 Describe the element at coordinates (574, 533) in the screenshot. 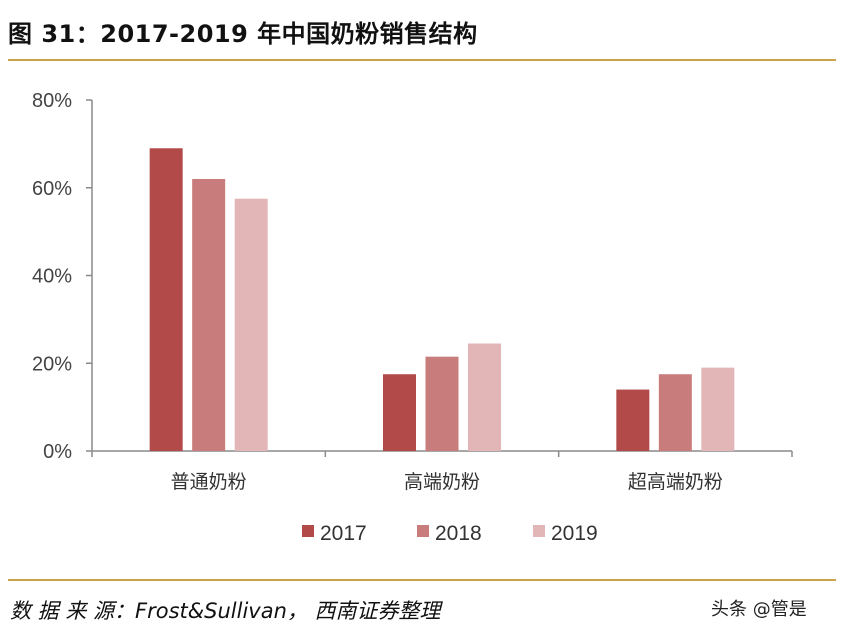

I see `legend-label: 2019` at that location.